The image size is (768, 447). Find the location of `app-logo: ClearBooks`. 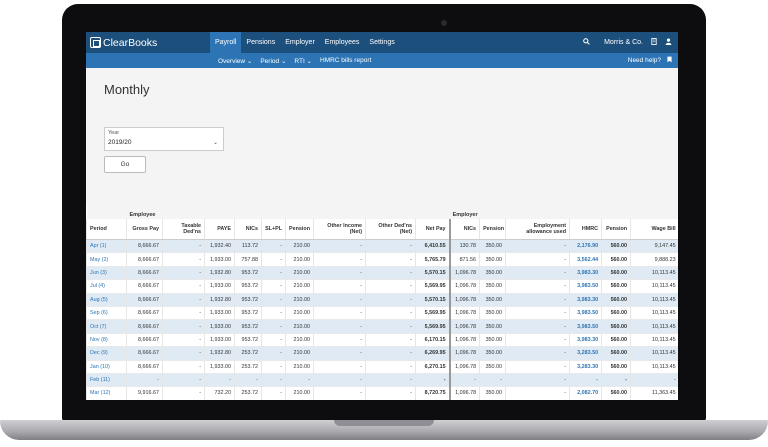

app-logo: ClearBooks is located at coordinates (148, 43).